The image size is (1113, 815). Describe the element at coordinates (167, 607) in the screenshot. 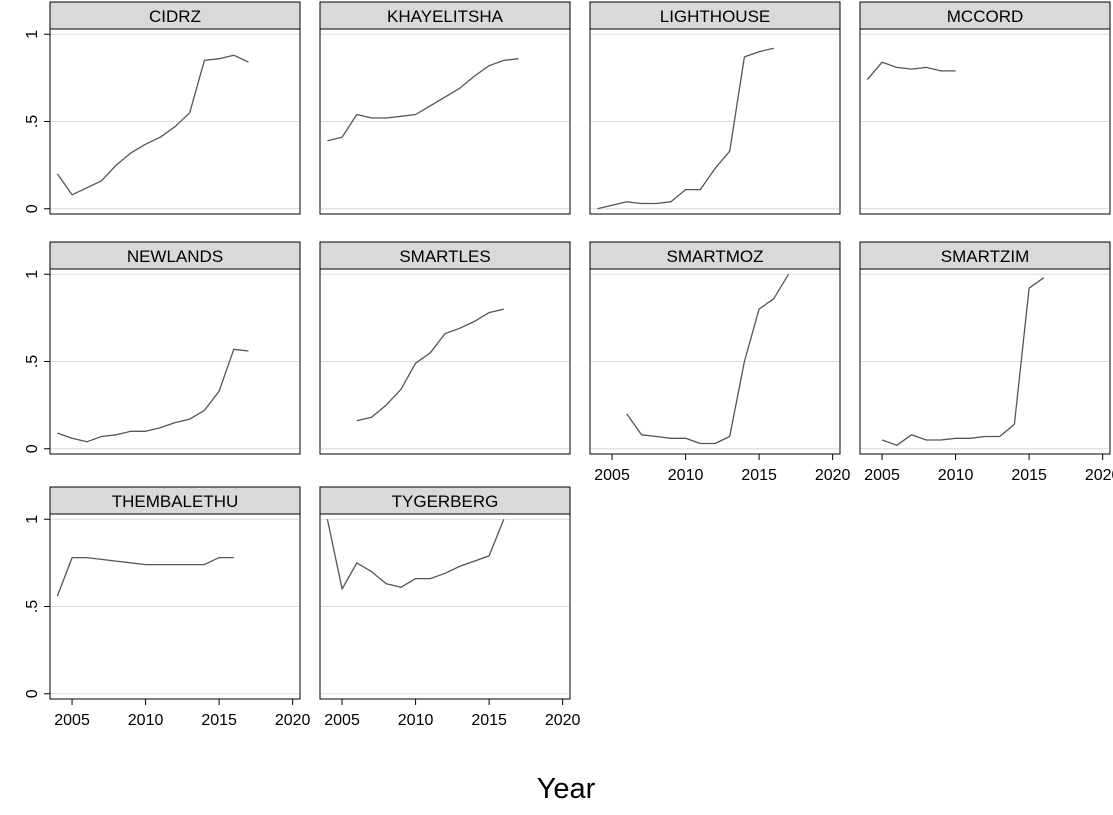

I see `panel: THEMBALETHU 0 .5 1 2005 2010 2015 2020` at that location.